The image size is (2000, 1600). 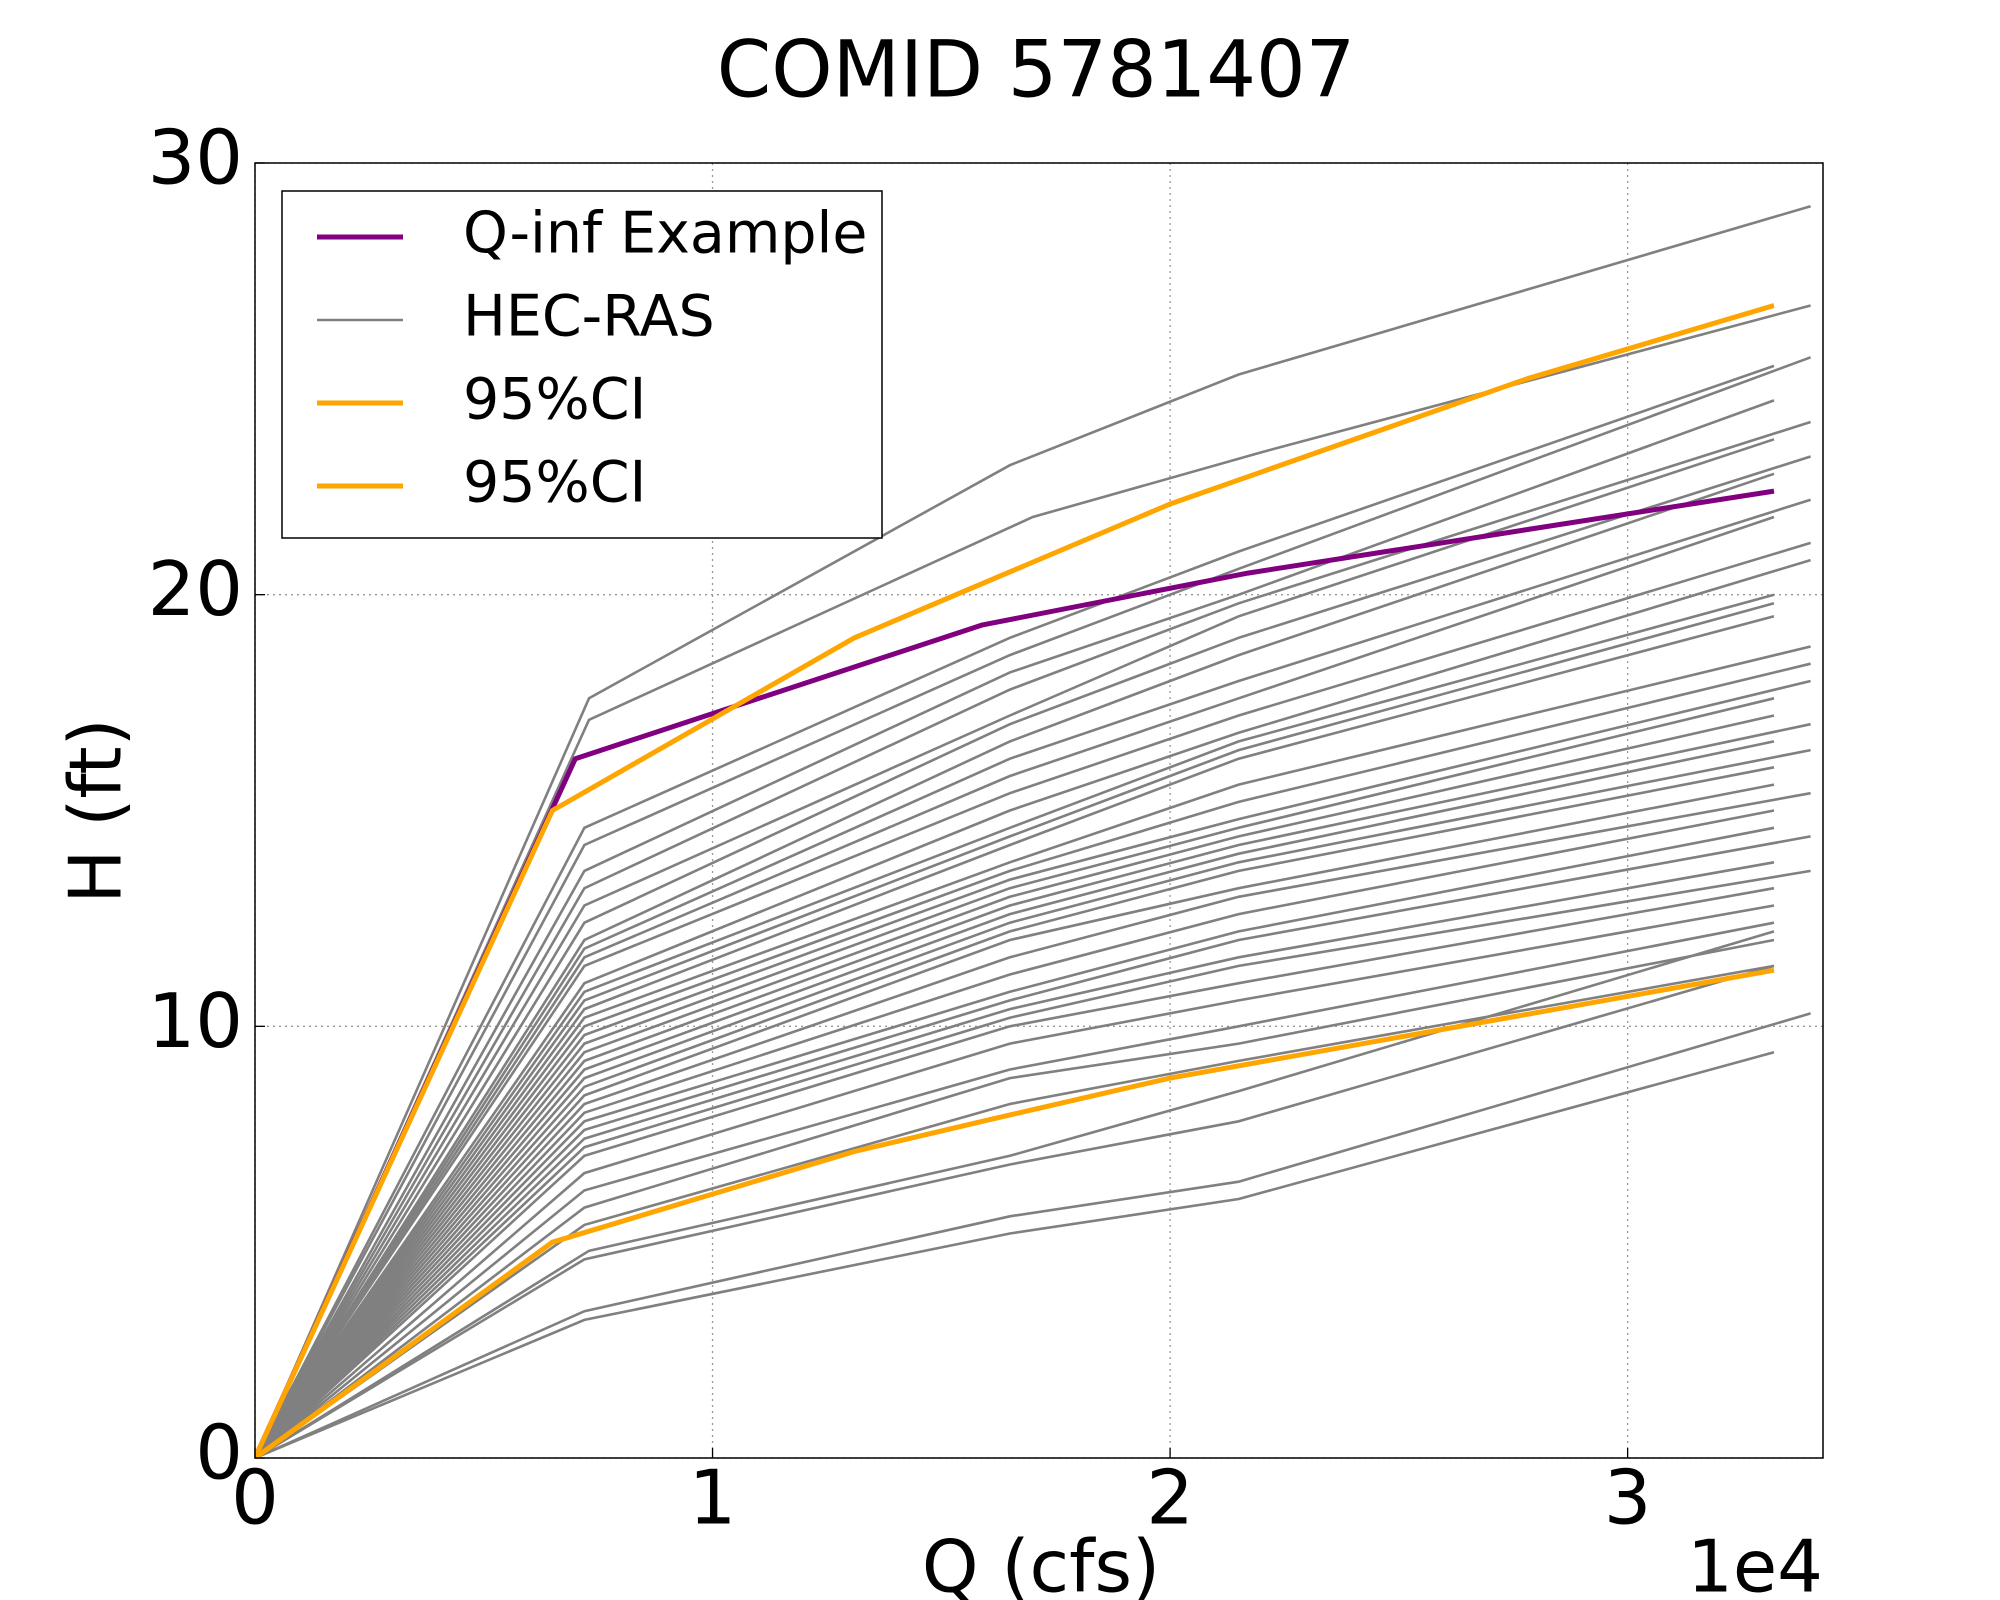 I want to click on legend-box, so click(x=582, y=364).